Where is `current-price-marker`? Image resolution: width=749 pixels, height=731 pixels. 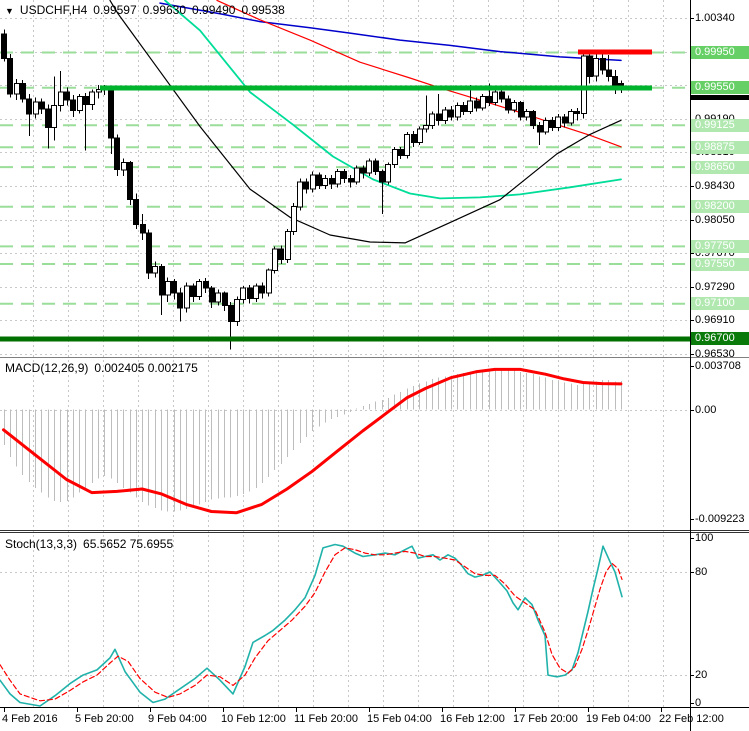
current-price-marker is located at coordinates (720, 97).